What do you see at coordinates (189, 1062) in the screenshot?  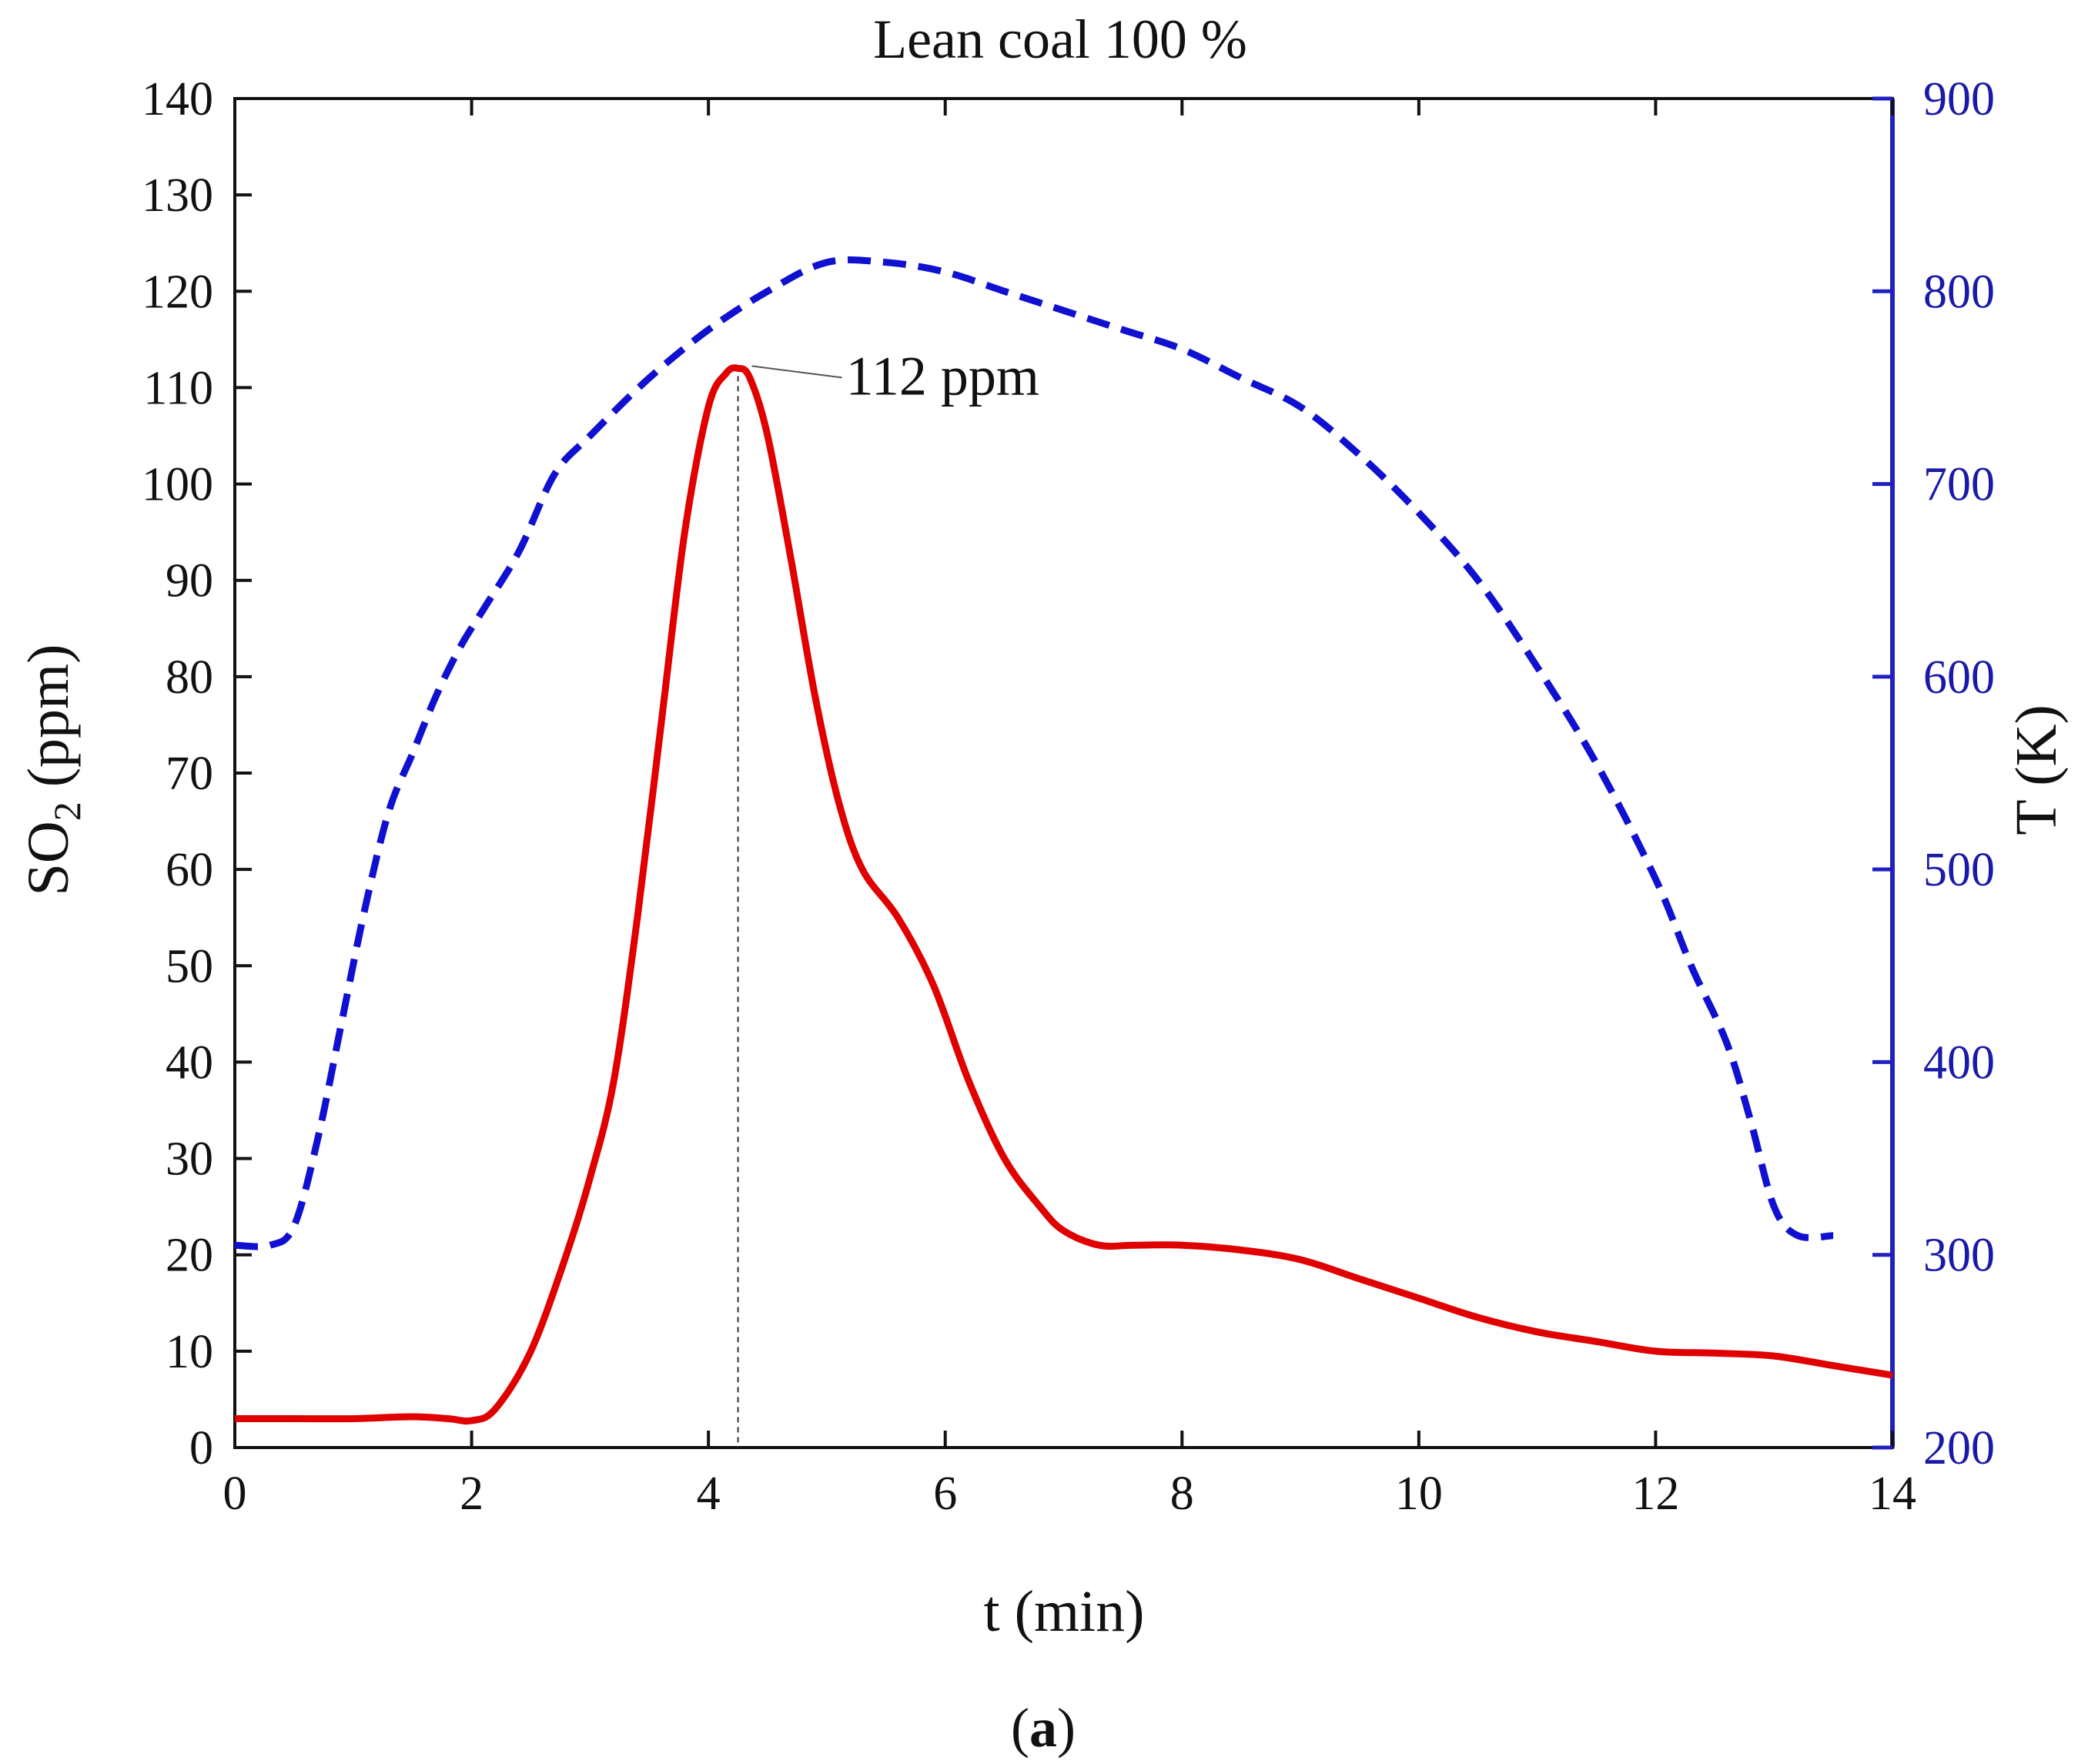 I see `y-tick-label: 40` at bounding box center [189, 1062].